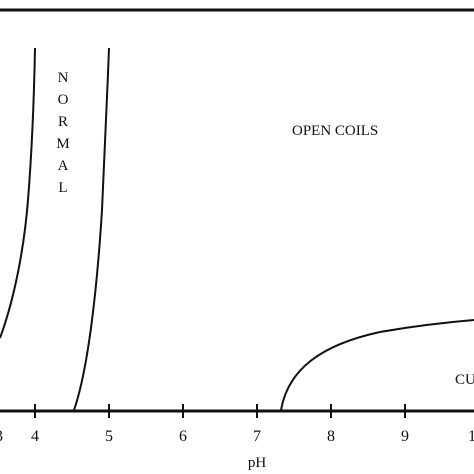 The width and height of the screenshot is (474, 474). Describe the element at coordinates (377, 365) in the screenshot. I see `coil-boundary-curve` at that location.